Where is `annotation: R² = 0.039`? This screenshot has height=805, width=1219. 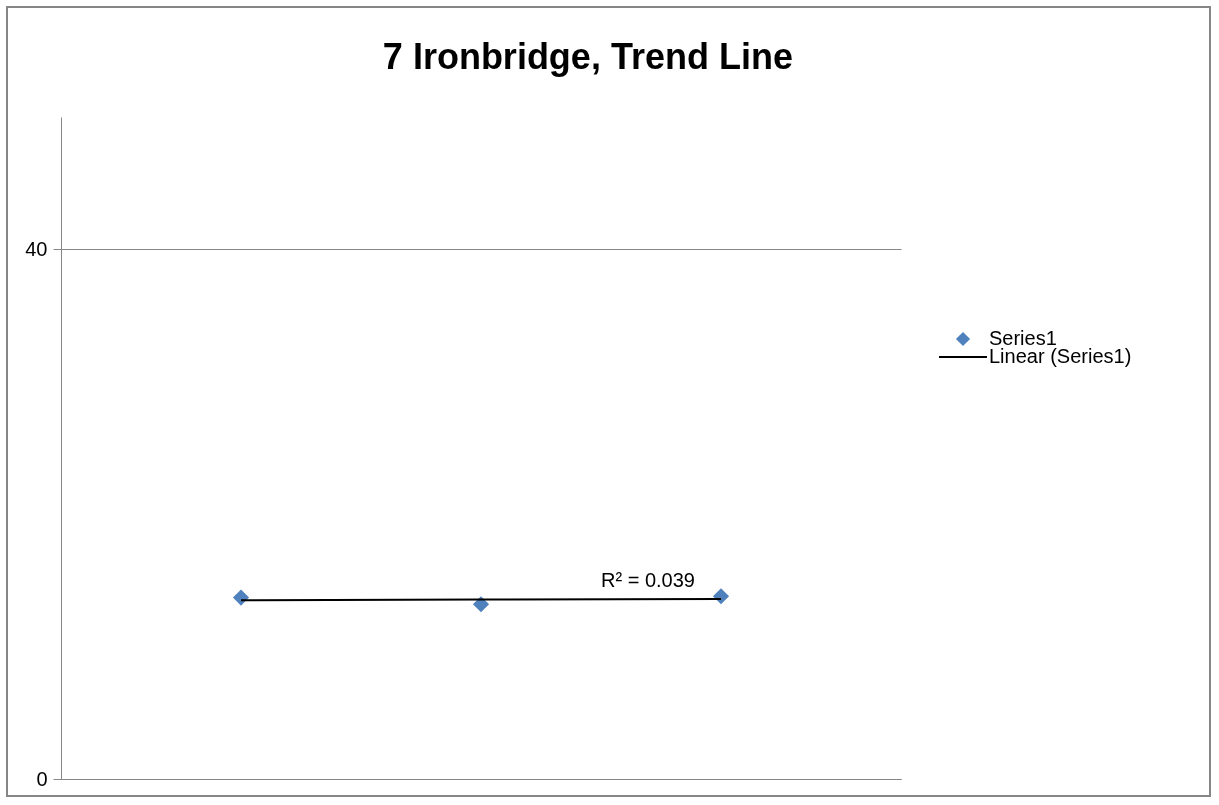 annotation: R² = 0.039 is located at coordinates (648, 579).